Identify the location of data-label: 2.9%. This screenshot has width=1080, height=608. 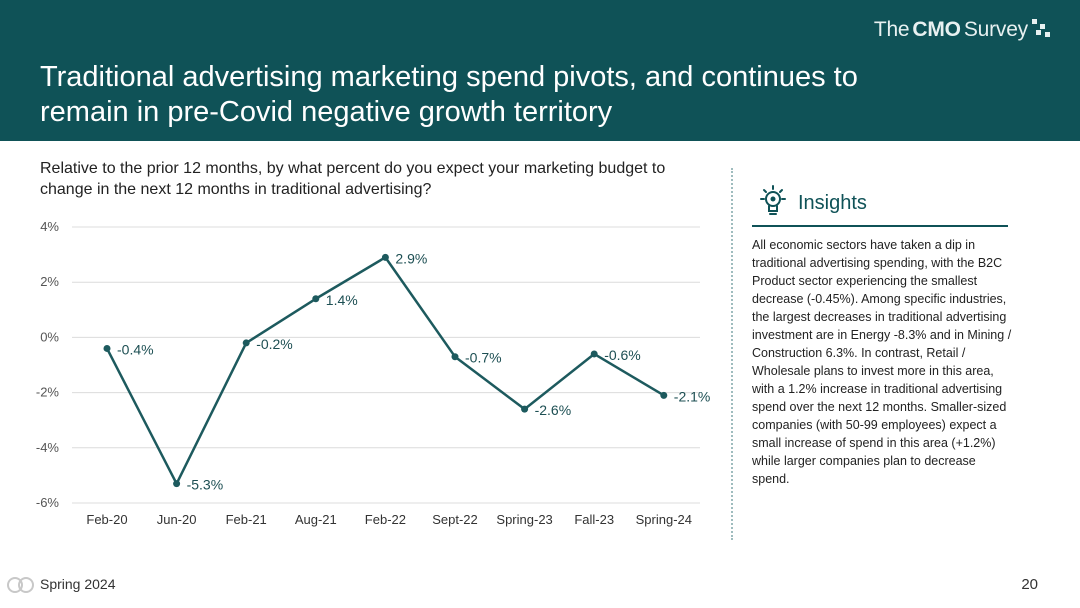
(411, 258).